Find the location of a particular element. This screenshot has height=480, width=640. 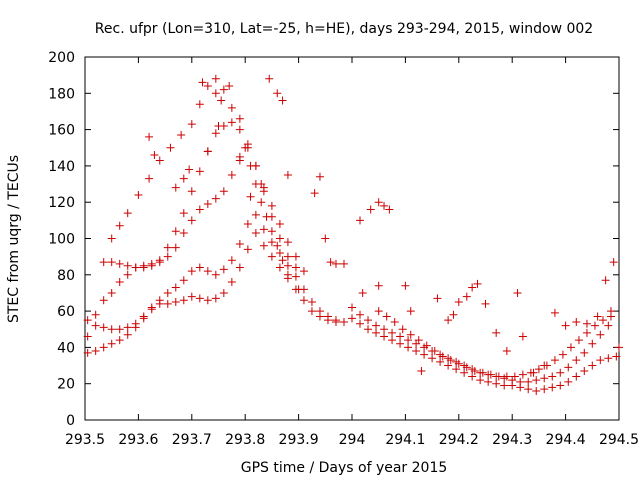

x-tick-label: 294.5 is located at coordinates (619, 440).